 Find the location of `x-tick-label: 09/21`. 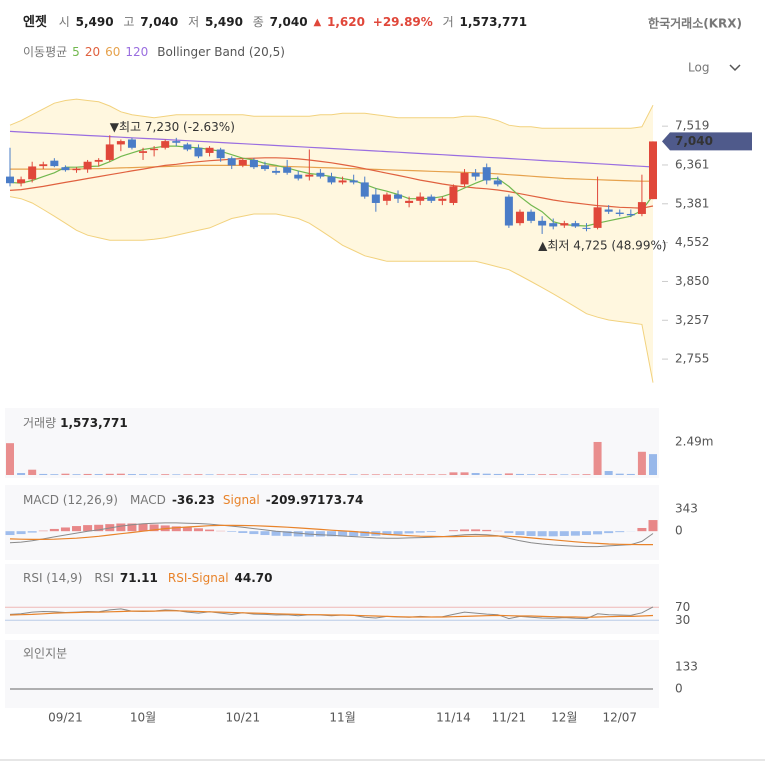

x-tick-label: 09/21 is located at coordinates (65, 718).